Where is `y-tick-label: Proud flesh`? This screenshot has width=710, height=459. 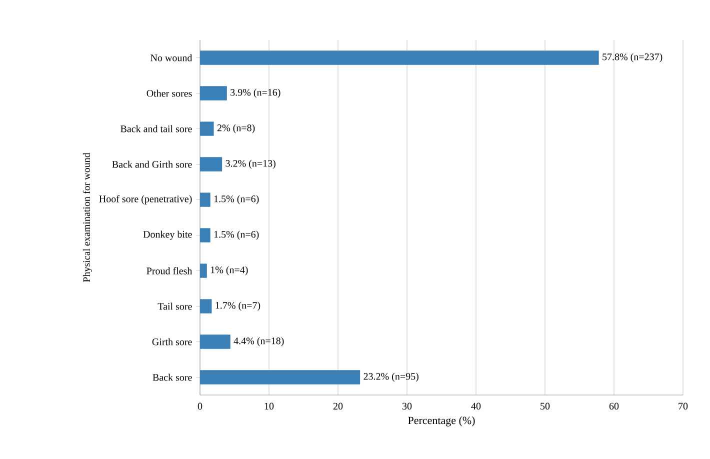 y-tick-label: Proud flesh is located at coordinates (169, 270).